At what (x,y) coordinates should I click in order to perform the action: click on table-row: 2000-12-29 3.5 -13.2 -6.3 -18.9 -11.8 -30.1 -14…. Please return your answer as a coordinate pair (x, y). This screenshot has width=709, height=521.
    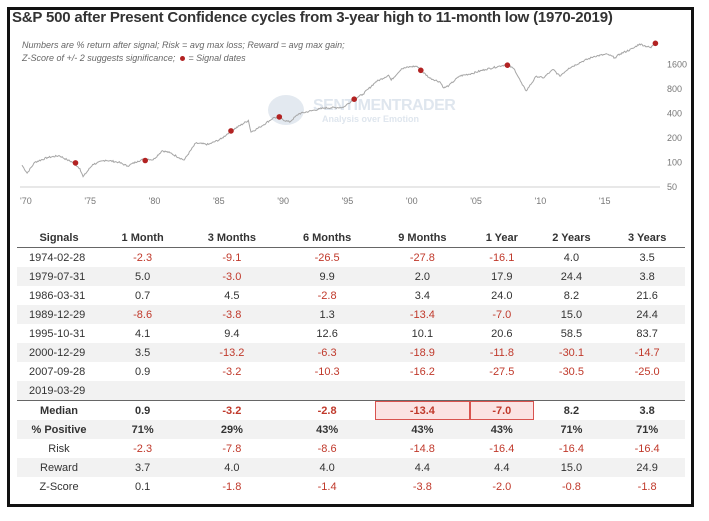
    Looking at the image, I should click on (351, 352).